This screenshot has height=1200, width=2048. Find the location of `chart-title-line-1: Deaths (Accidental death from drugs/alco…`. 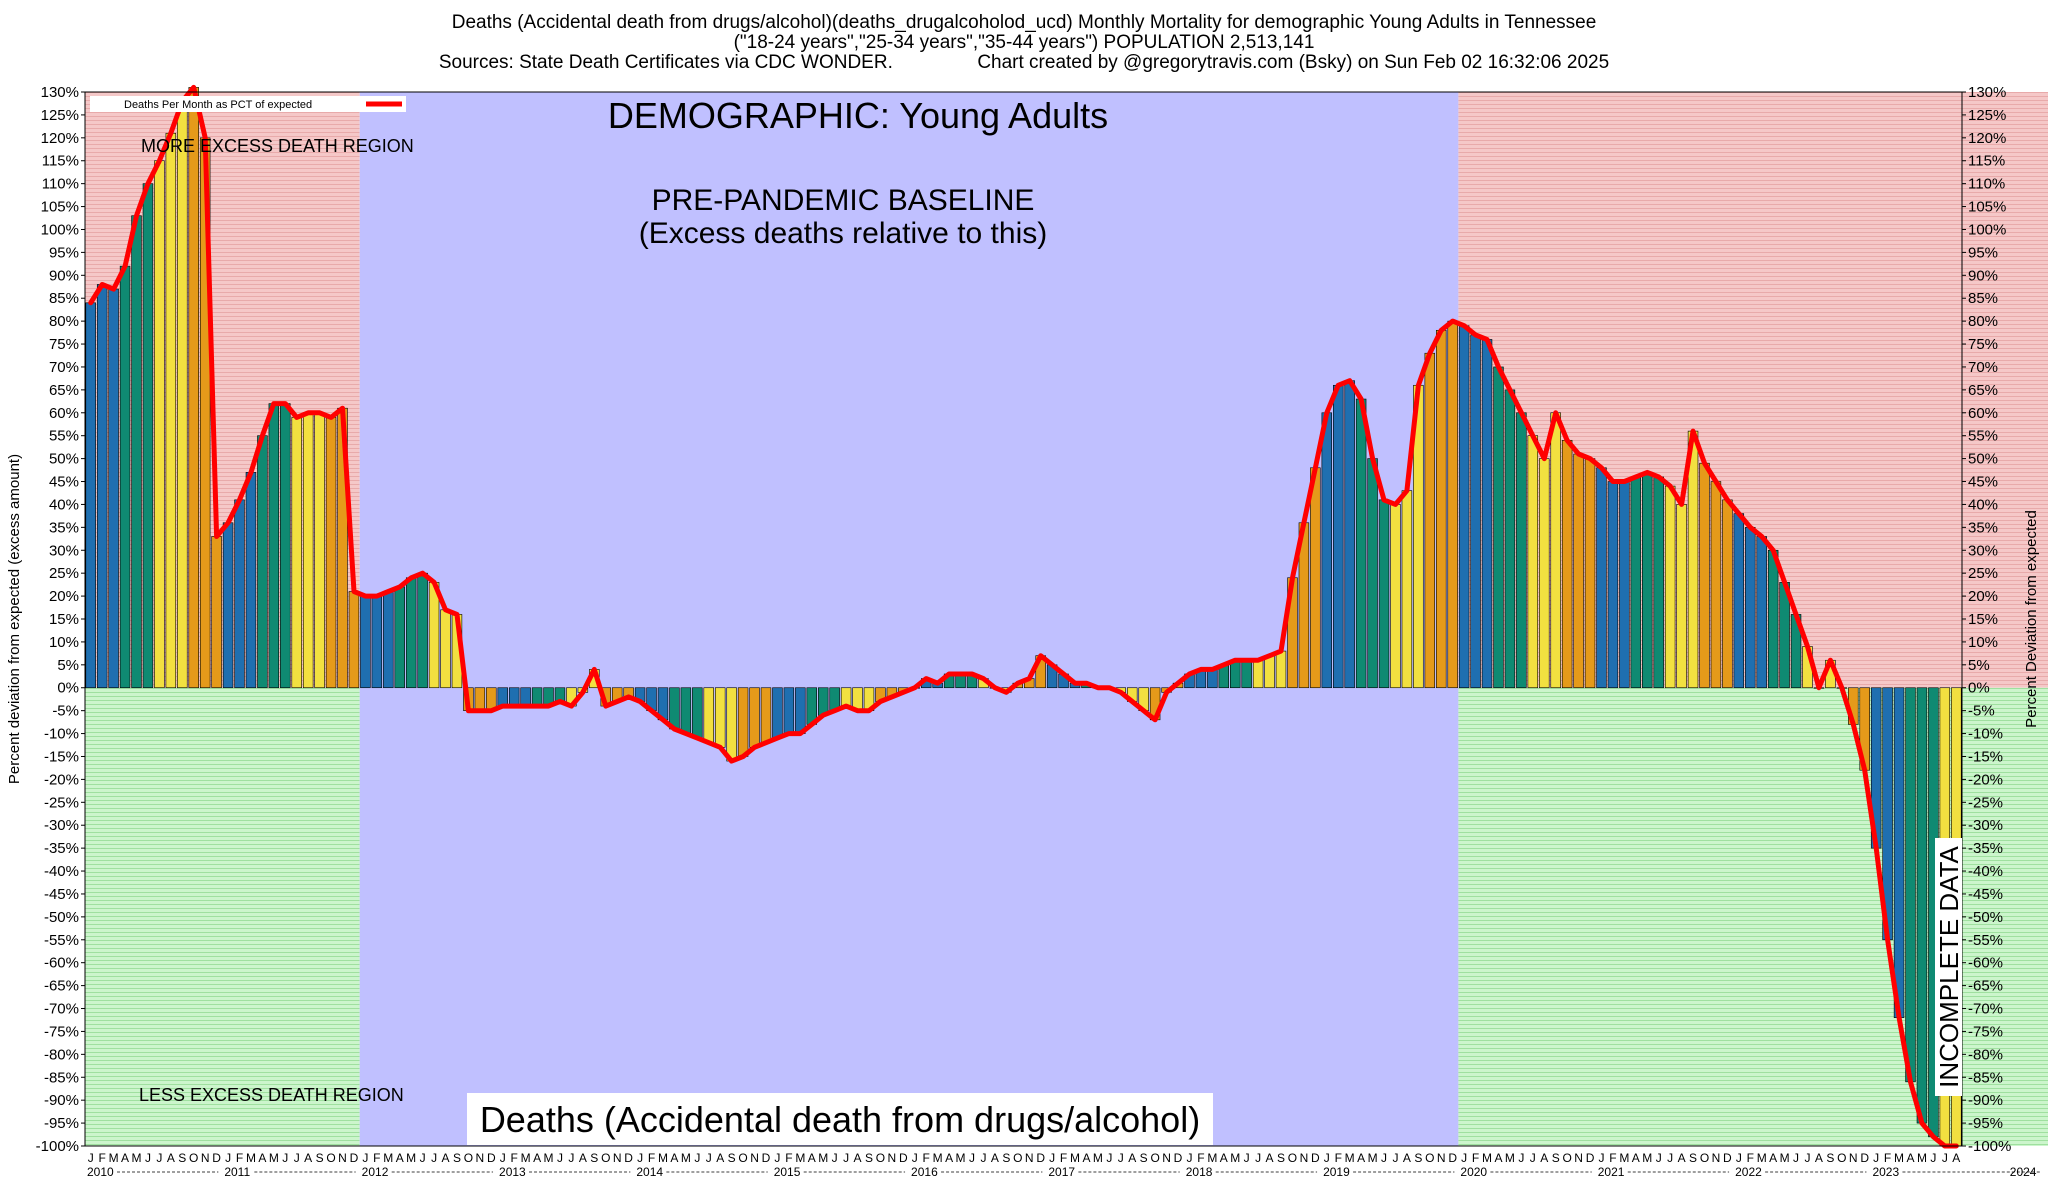

chart-title-line-1: Deaths (Accidental death from drugs/alco… is located at coordinates (1024, 22).